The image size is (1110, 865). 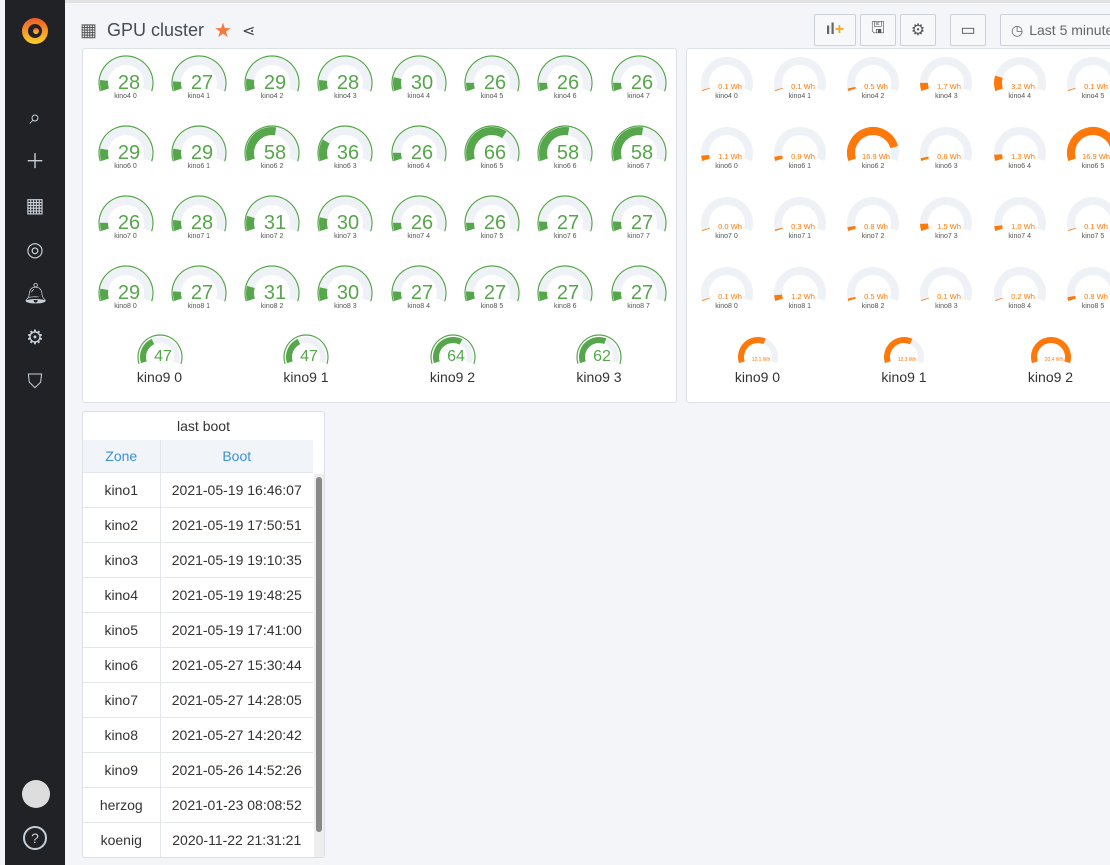 What do you see at coordinates (125, 216) in the screenshot?
I see `gauge: 26 kino7 0` at bounding box center [125, 216].